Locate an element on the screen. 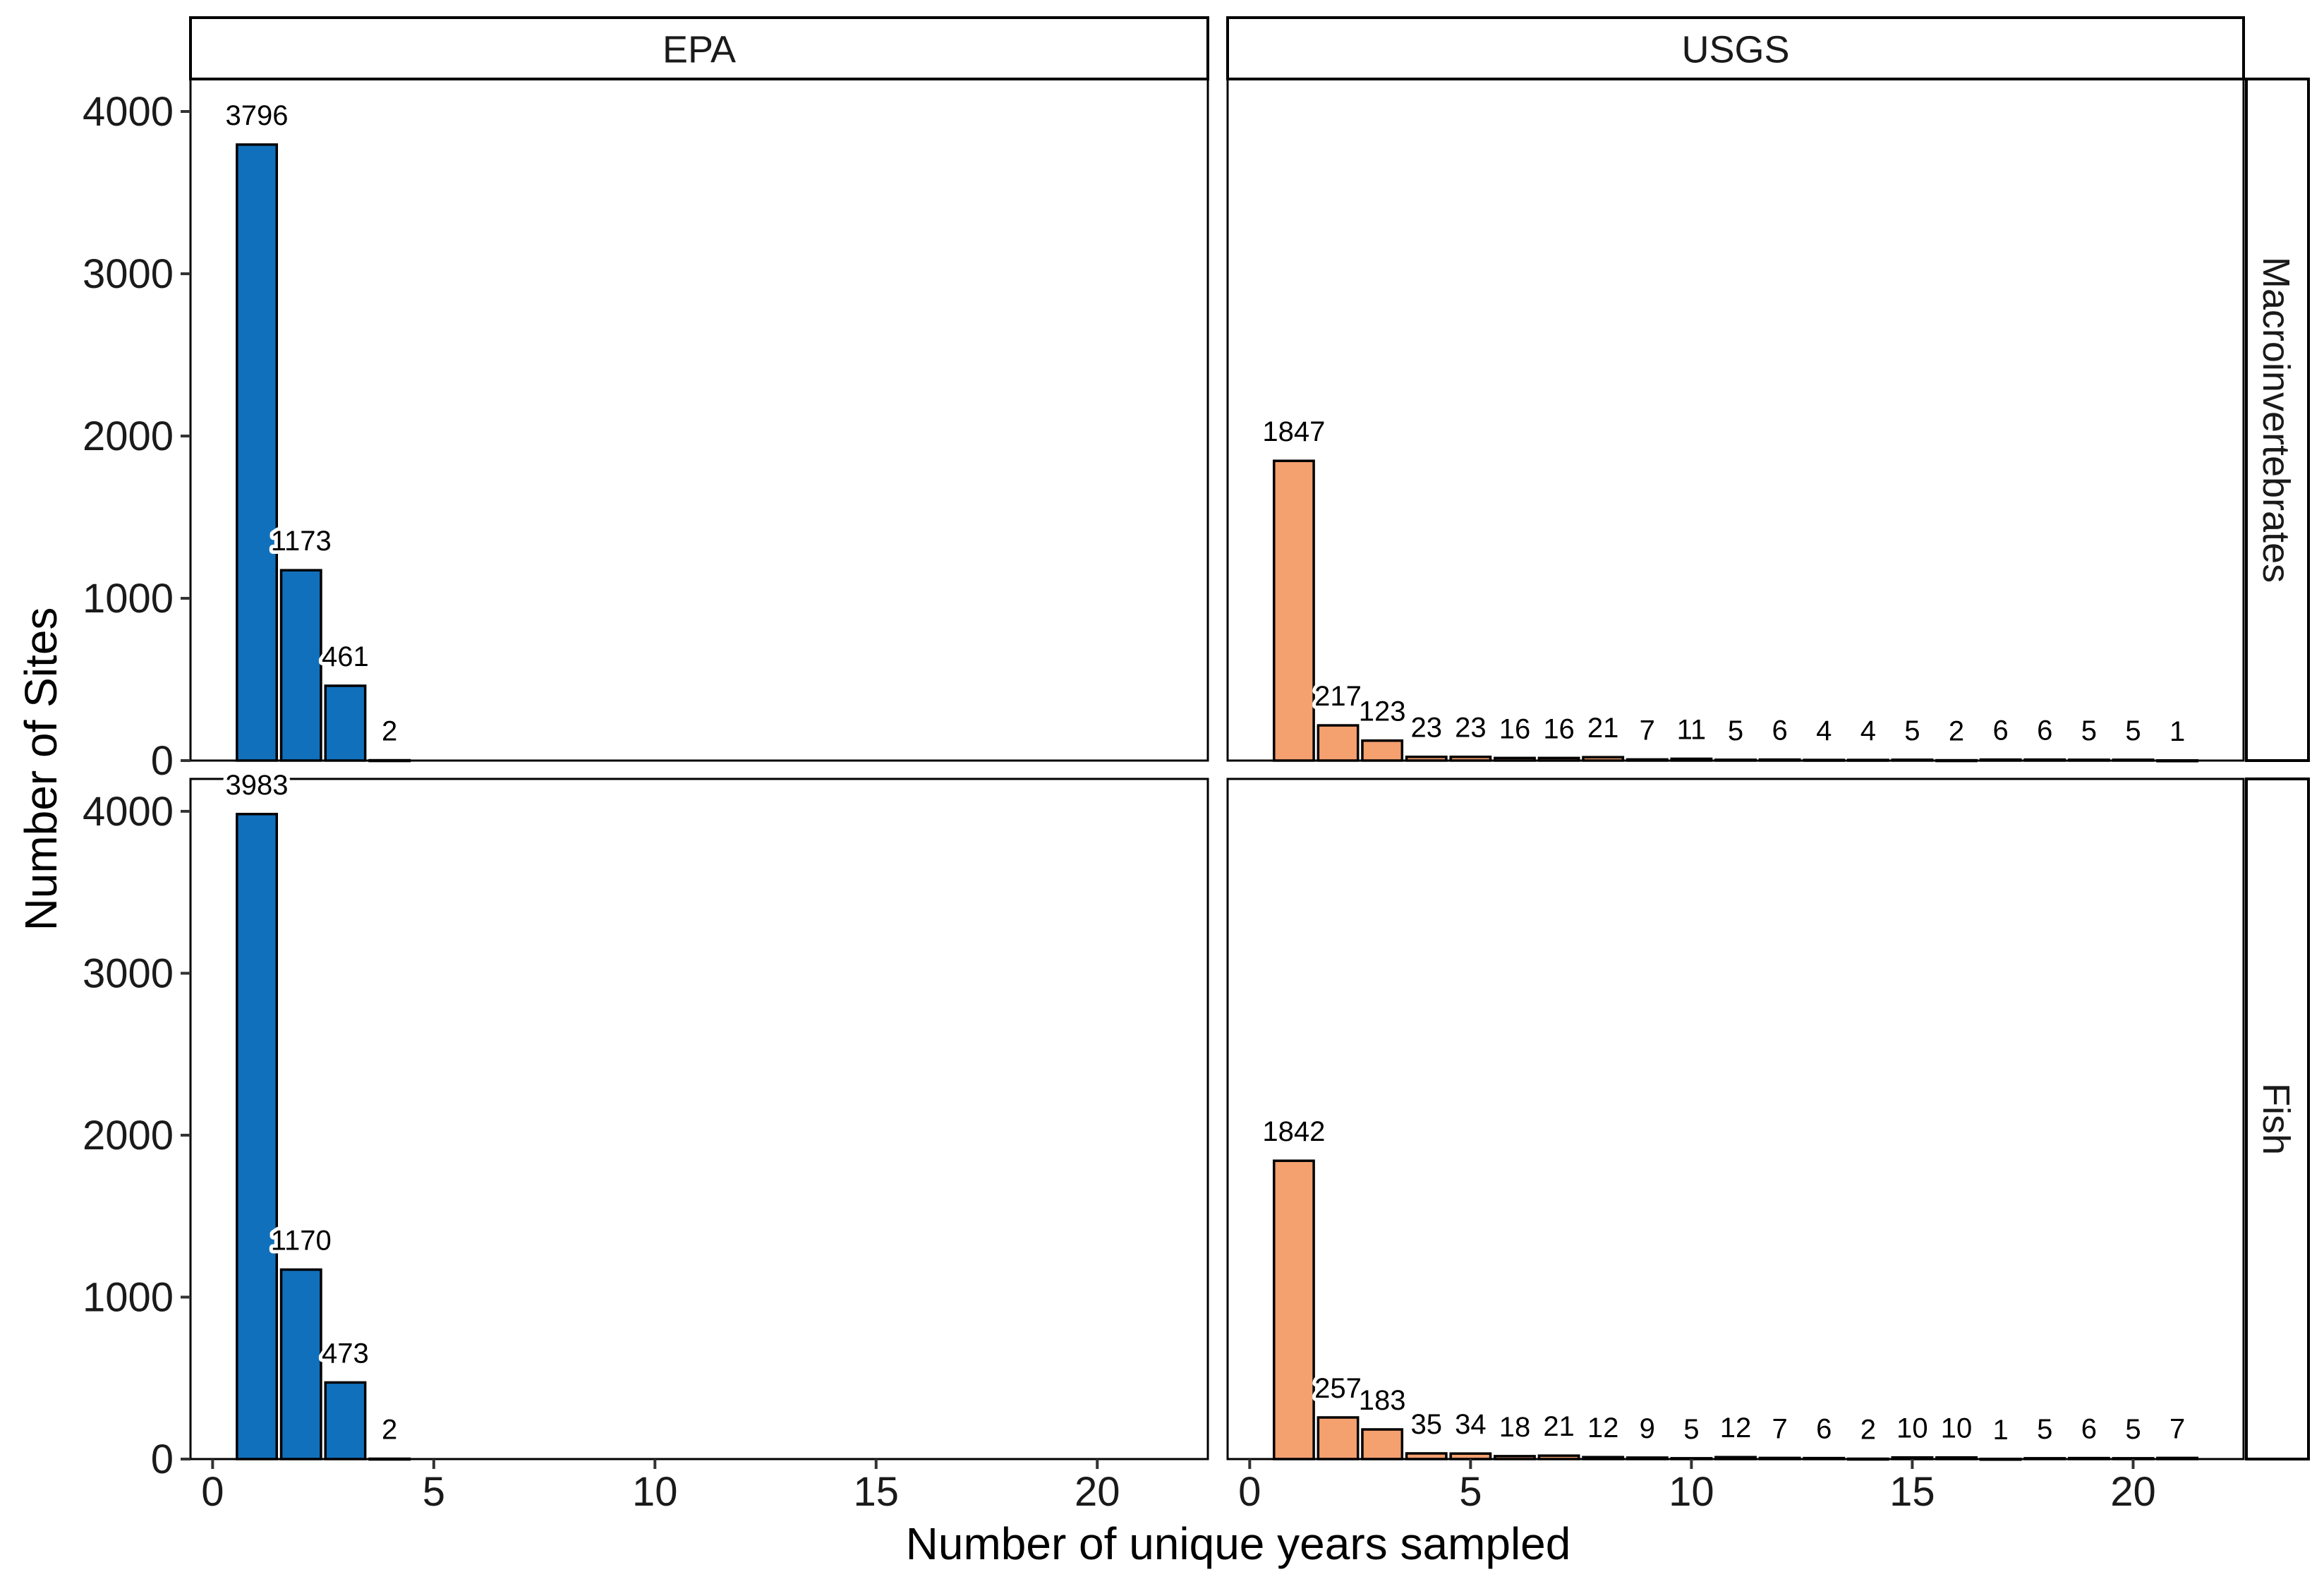  data-label-usgs-macroinvertebrates-20: 5 is located at coordinates (2133, 731).